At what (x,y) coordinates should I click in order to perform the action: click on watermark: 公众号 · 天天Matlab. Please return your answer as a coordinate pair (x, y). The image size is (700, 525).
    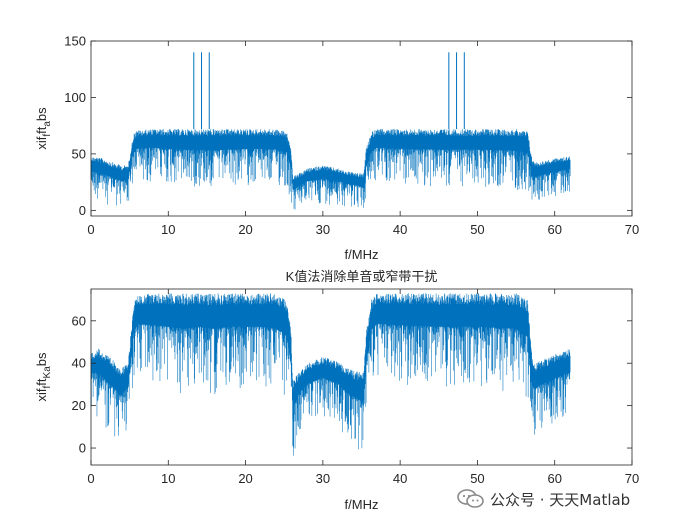
    Looking at the image, I should click on (574, 499).